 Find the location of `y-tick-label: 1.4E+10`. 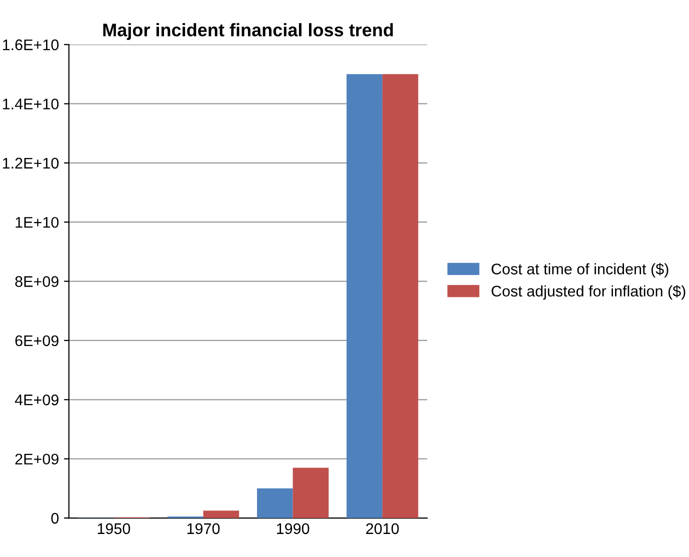

y-tick-label: 1.4E+10 is located at coordinates (31, 104).